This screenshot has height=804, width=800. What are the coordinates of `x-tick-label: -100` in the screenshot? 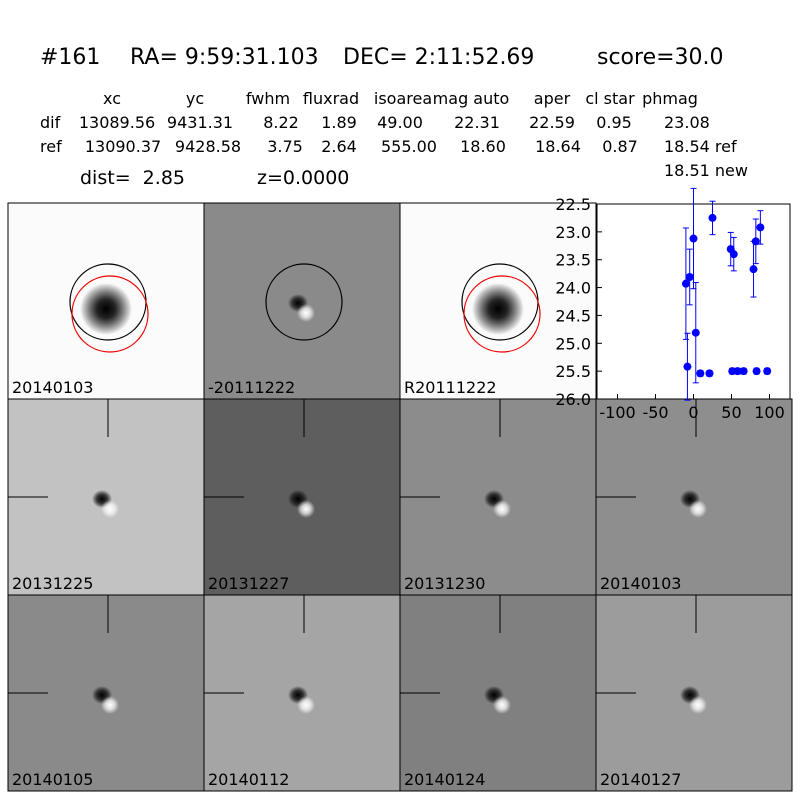 It's located at (617, 412).